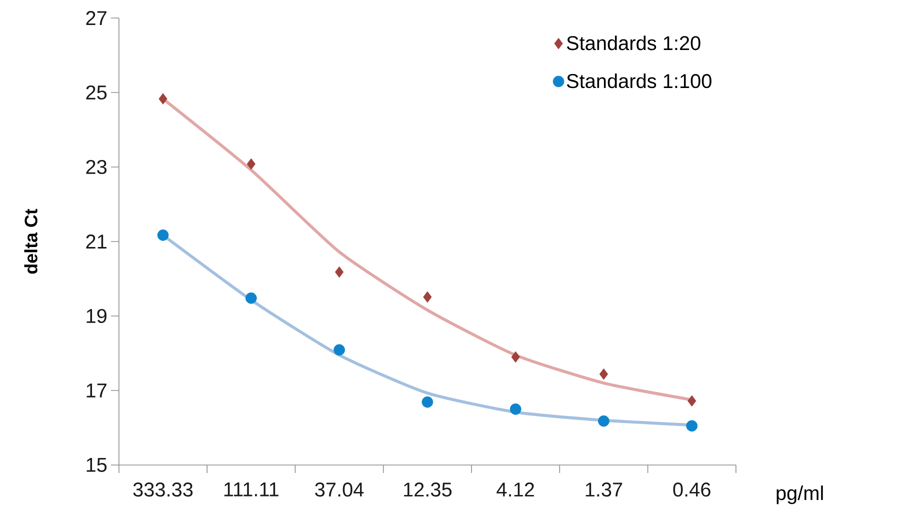 The height and width of the screenshot is (515, 908). I want to click on legend-label: Standards 1:100, so click(639, 81).